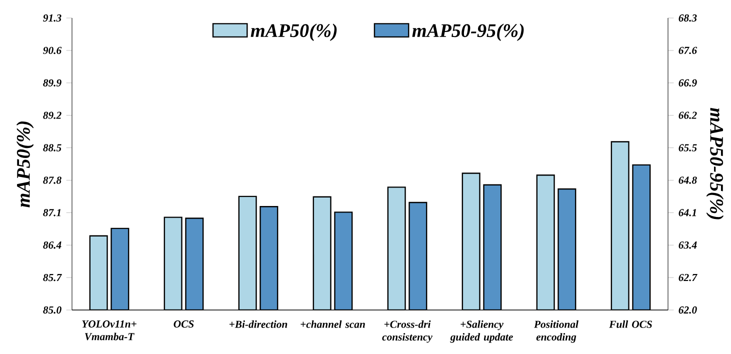 The width and height of the screenshot is (731, 354). What do you see at coordinates (715, 164) in the screenshot?
I see `y2-axis-title: mAP50-95(%)` at bounding box center [715, 164].